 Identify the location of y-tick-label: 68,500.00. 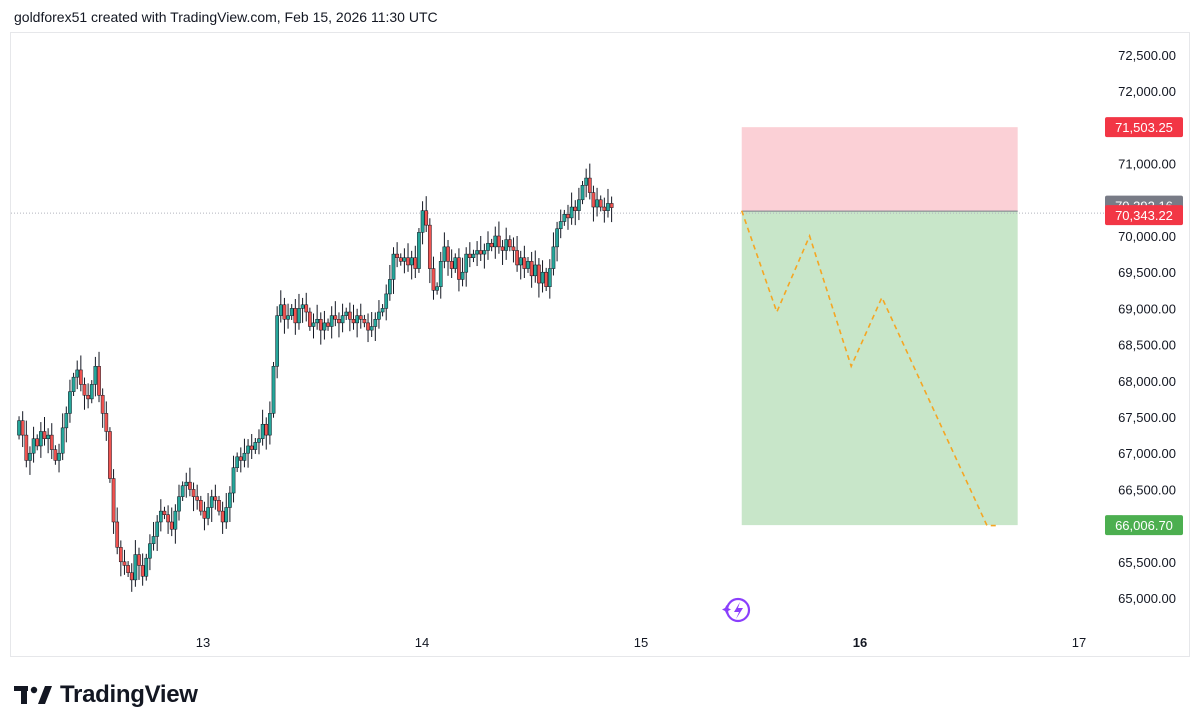
(1147, 345).